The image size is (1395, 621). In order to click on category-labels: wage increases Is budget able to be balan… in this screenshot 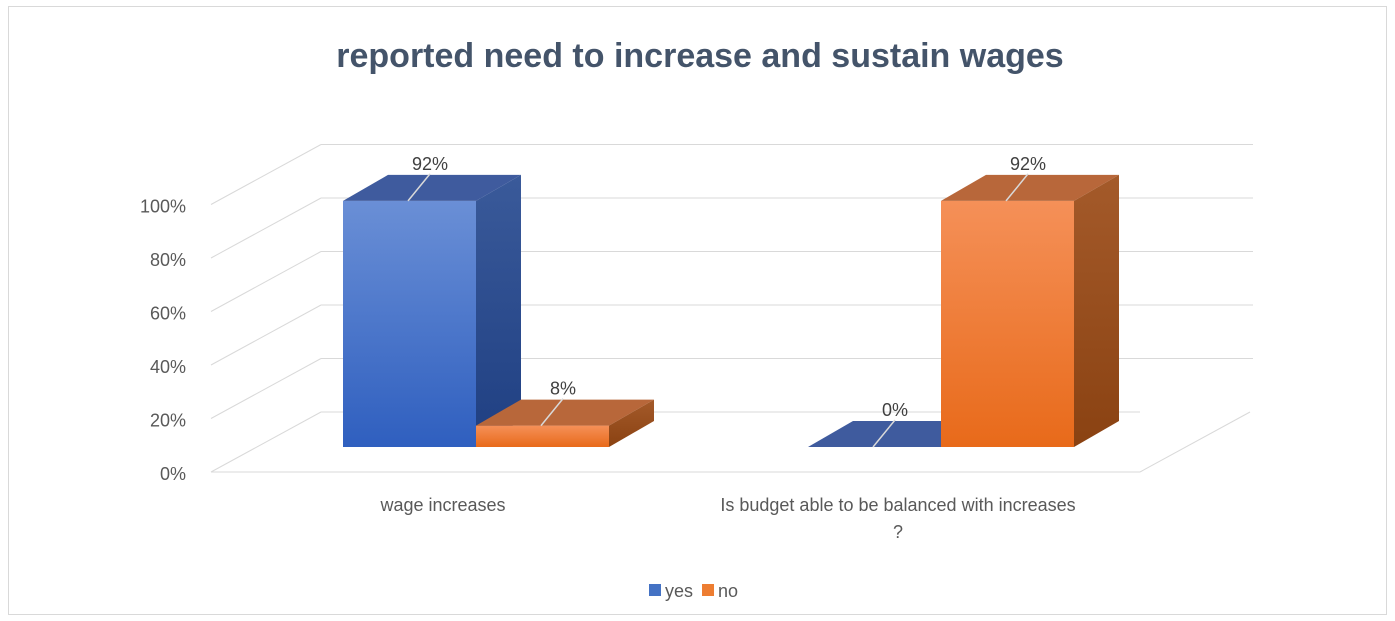, I will do `click(727, 518)`.